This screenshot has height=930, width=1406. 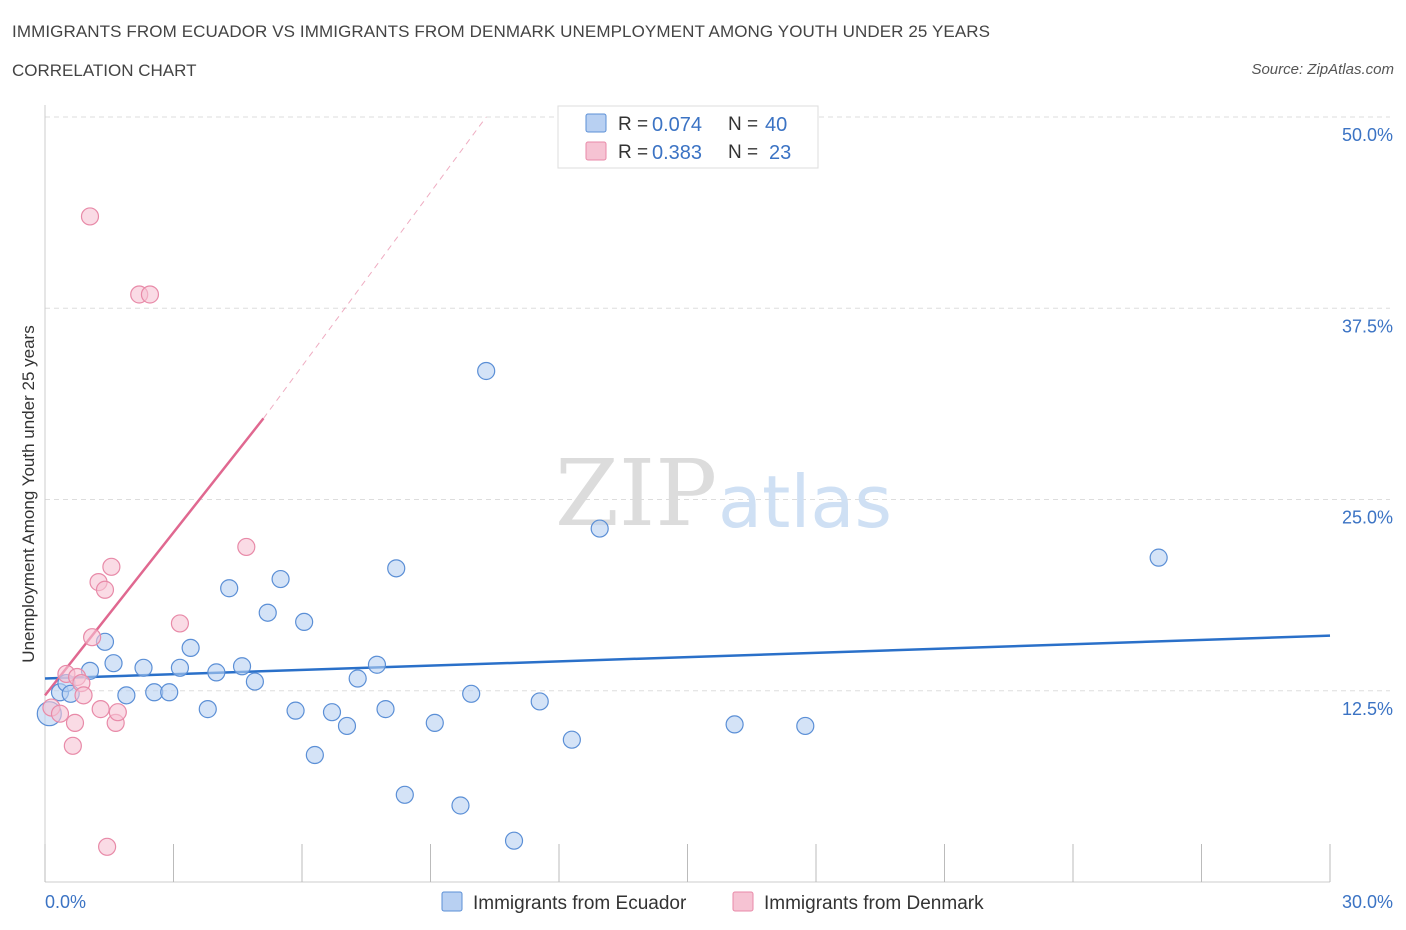 What do you see at coordinates (154, 557) in the screenshot?
I see `trend-line-pink` at bounding box center [154, 557].